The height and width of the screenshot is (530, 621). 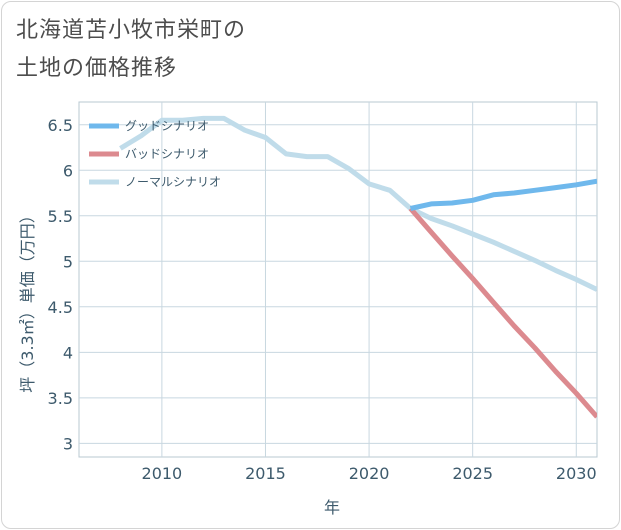 I want to click on x-tick-label: 2020, so click(x=369, y=473).